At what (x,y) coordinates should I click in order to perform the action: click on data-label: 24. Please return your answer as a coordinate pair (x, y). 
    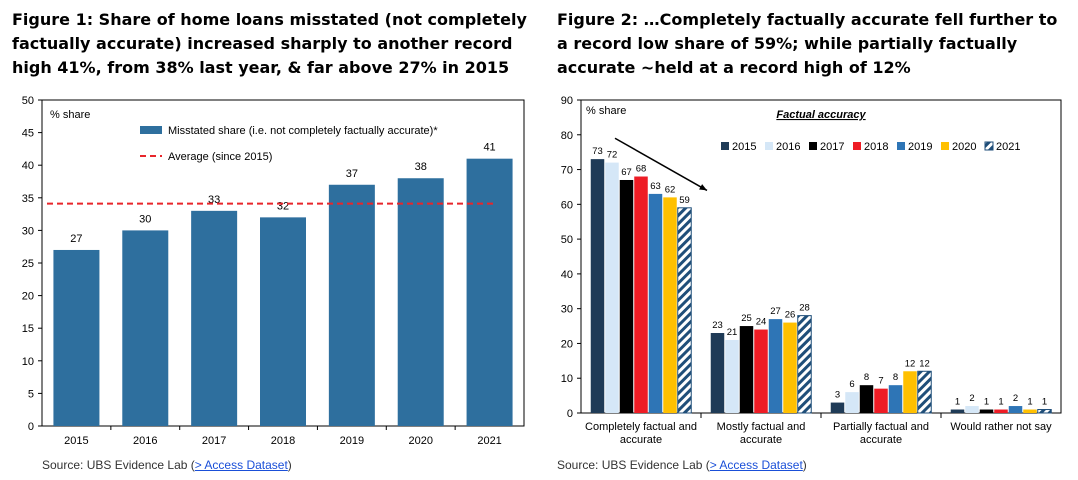
    Looking at the image, I should click on (761, 322).